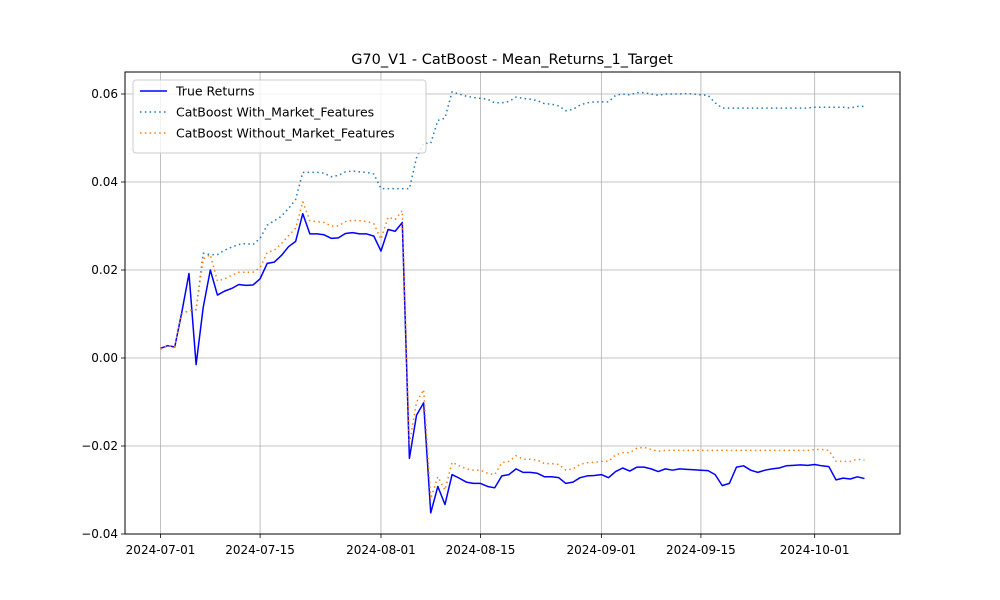  Describe the element at coordinates (99, 534) in the screenshot. I see `y-tick-label: −0.04` at that location.